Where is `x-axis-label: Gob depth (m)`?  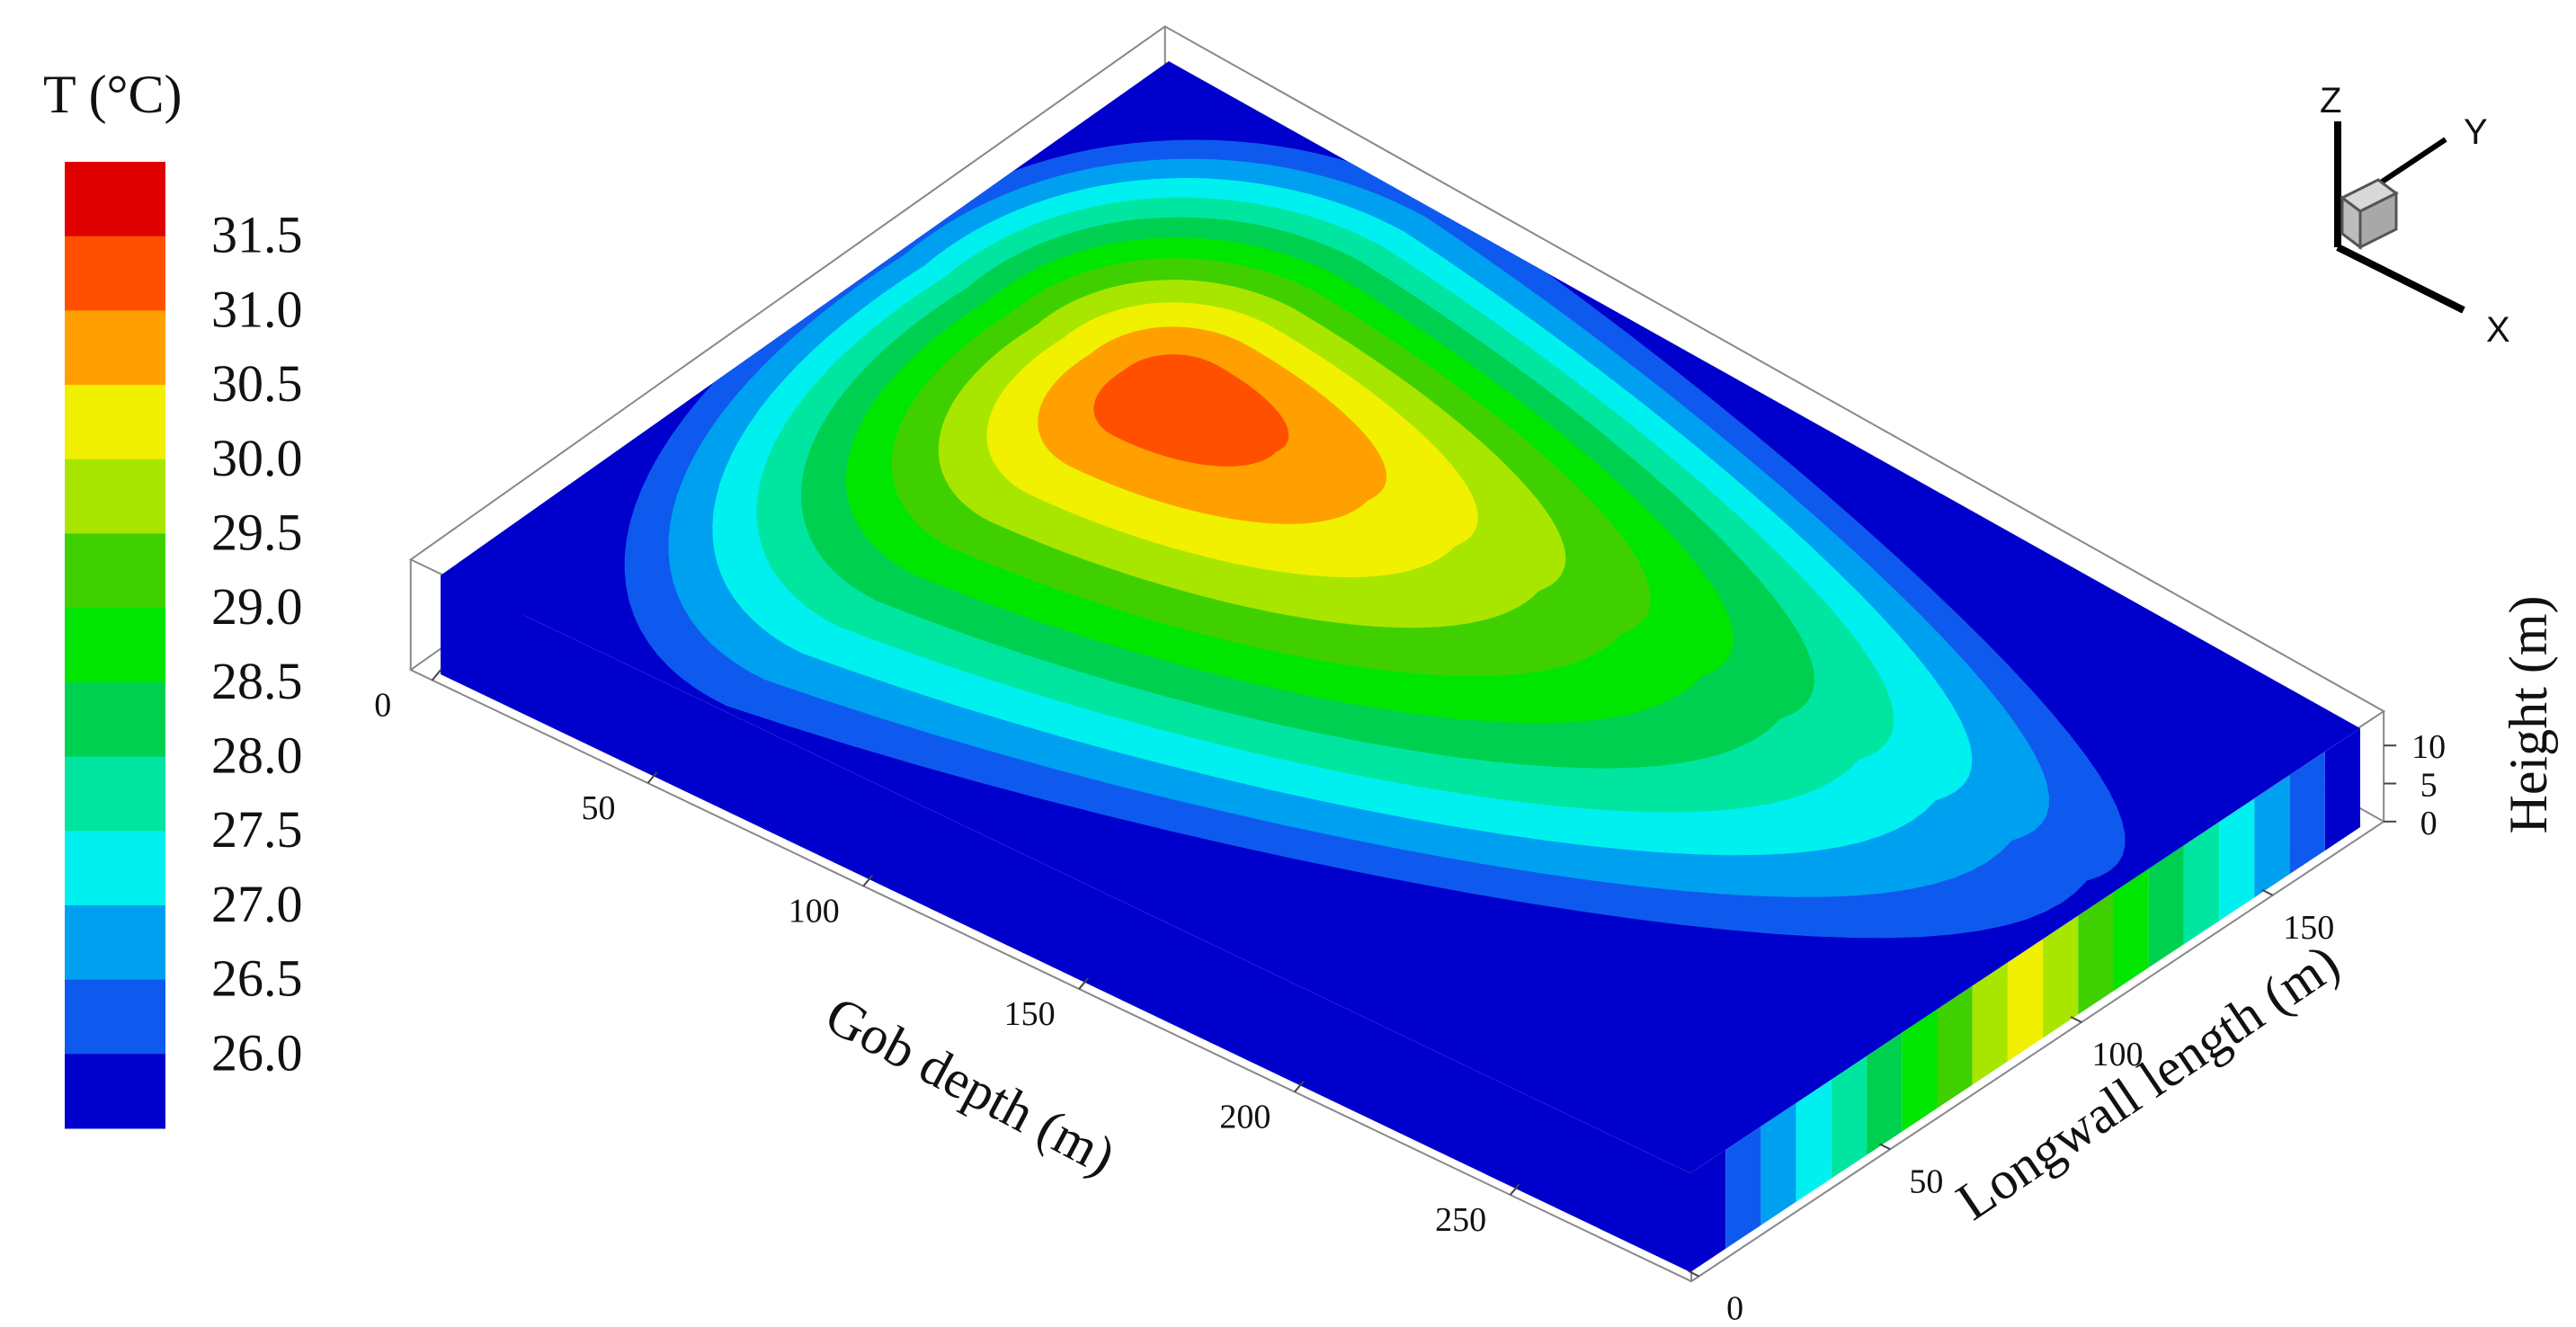 x-axis-label: Gob depth (m) is located at coordinates (971, 1085).